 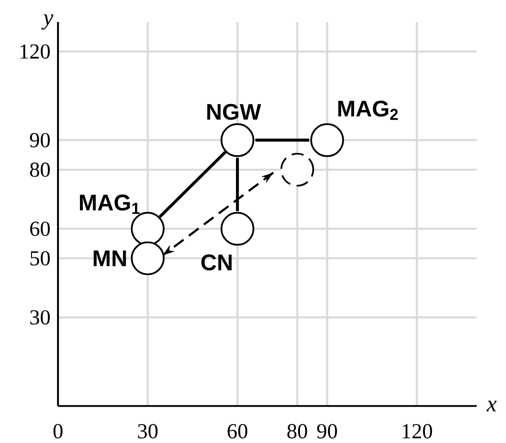 What do you see at coordinates (216, 262) in the screenshot?
I see `annotation: CN` at bounding box center [216, 262].